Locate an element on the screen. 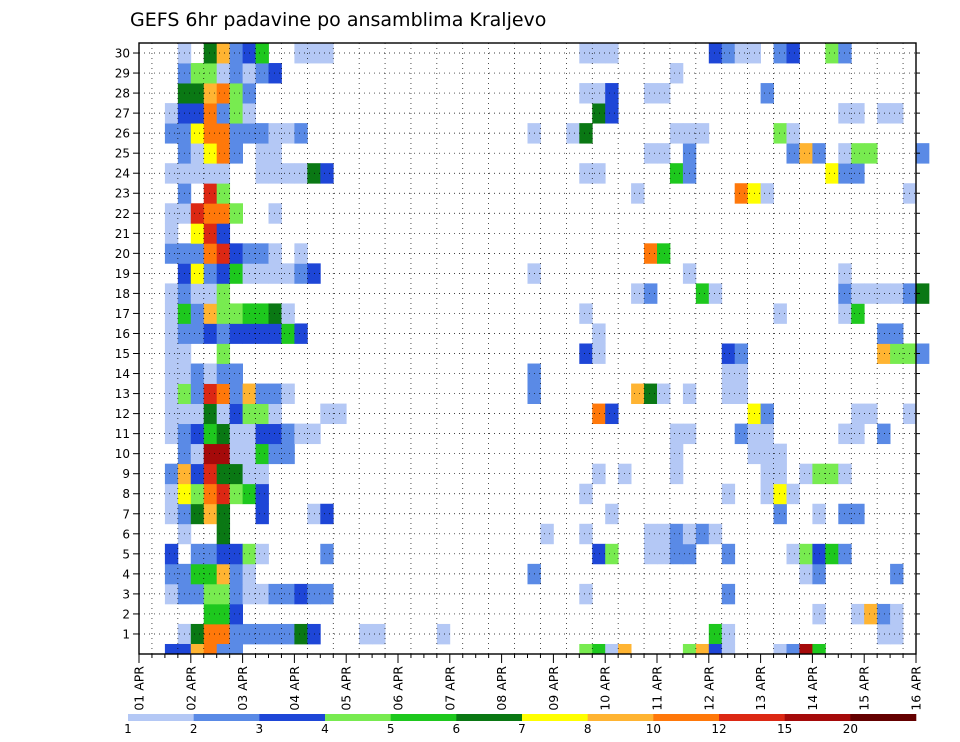 The image size is (960, 742). x-tick-label: 08 APR is located at coordinates (501, 688).